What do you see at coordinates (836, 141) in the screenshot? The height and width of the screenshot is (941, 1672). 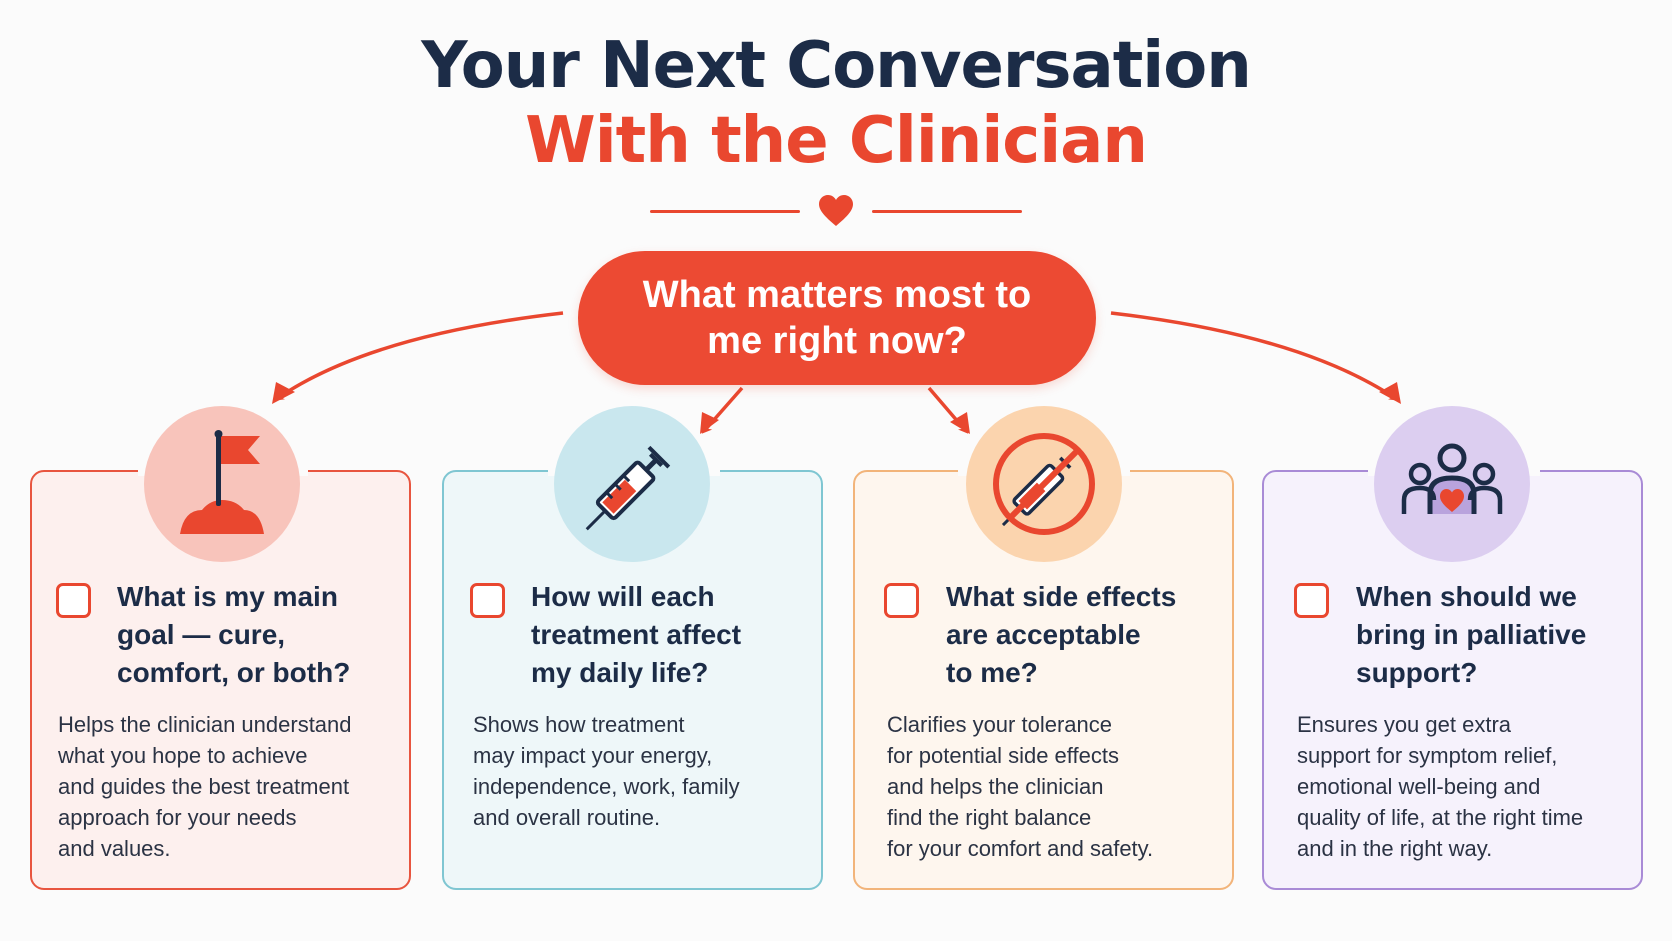 I see `page-title-line-2: With the Clinician` at bounding box center [836, 141].